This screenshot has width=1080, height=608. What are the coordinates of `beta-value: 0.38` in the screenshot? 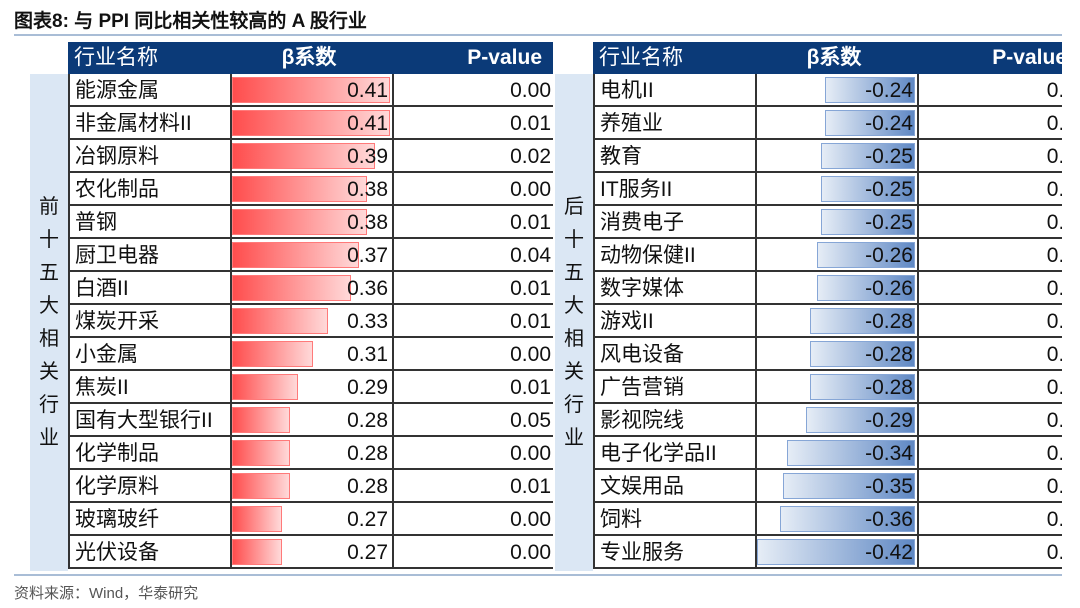 It's located at (367, 222).